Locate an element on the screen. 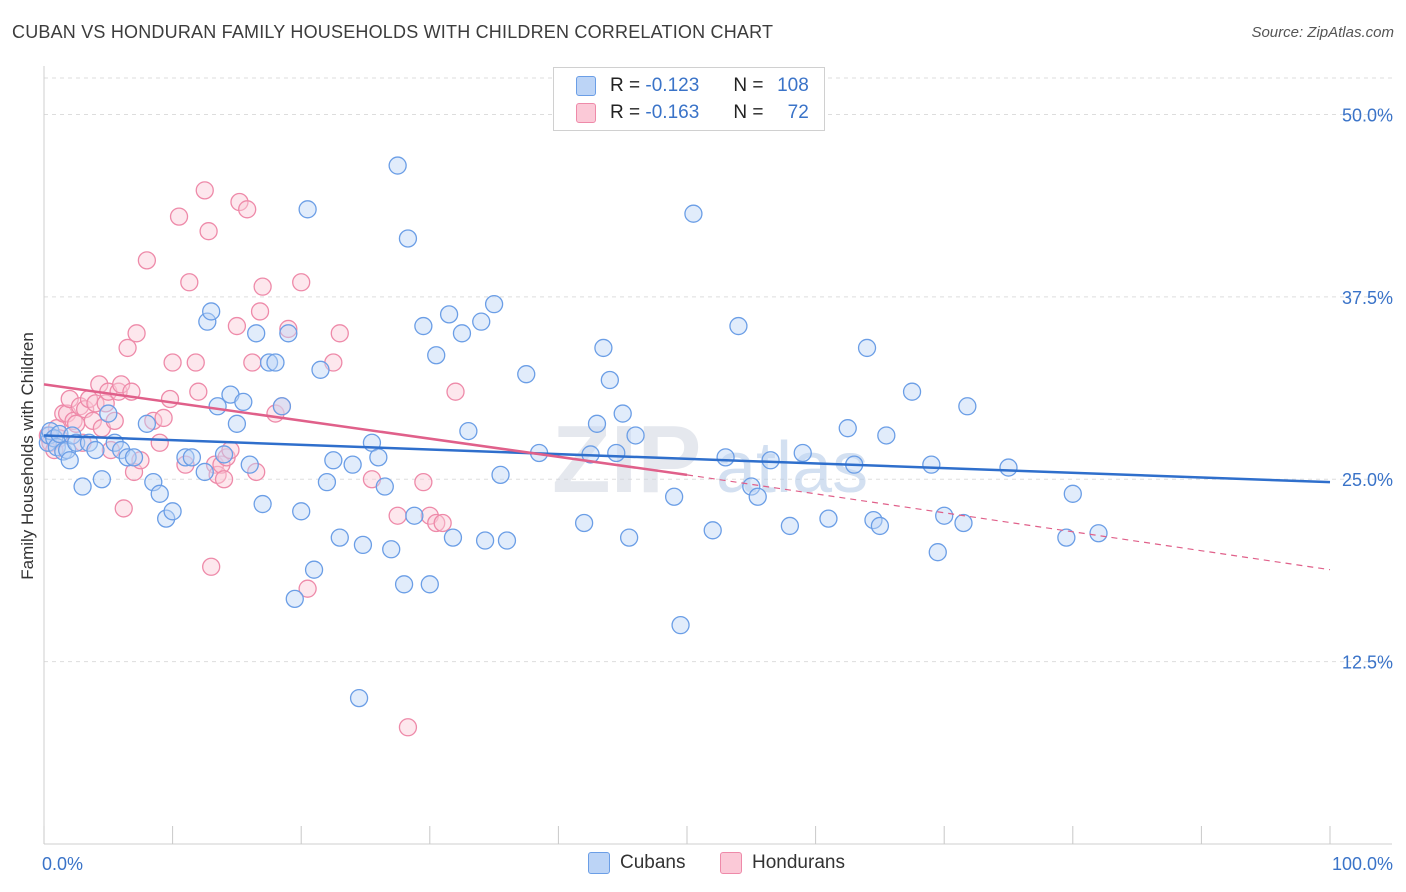 The image size is (1406, 892). trend-line-cubans is located at coordinates (687, 459).